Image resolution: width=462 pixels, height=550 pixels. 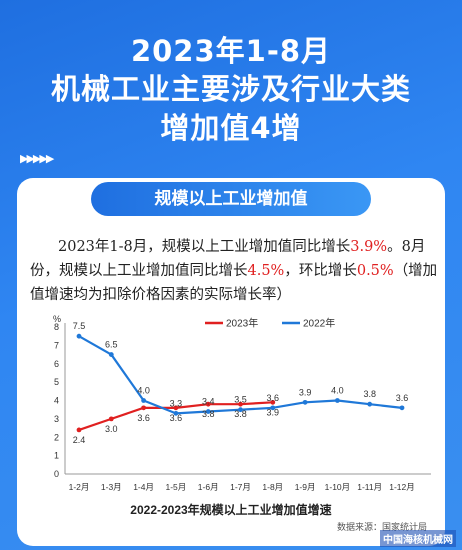 What do you see at coordinates (208, 487) in the screenshot?
I see `x-tick-label: 1-6月` at bounding box center [208, 487].